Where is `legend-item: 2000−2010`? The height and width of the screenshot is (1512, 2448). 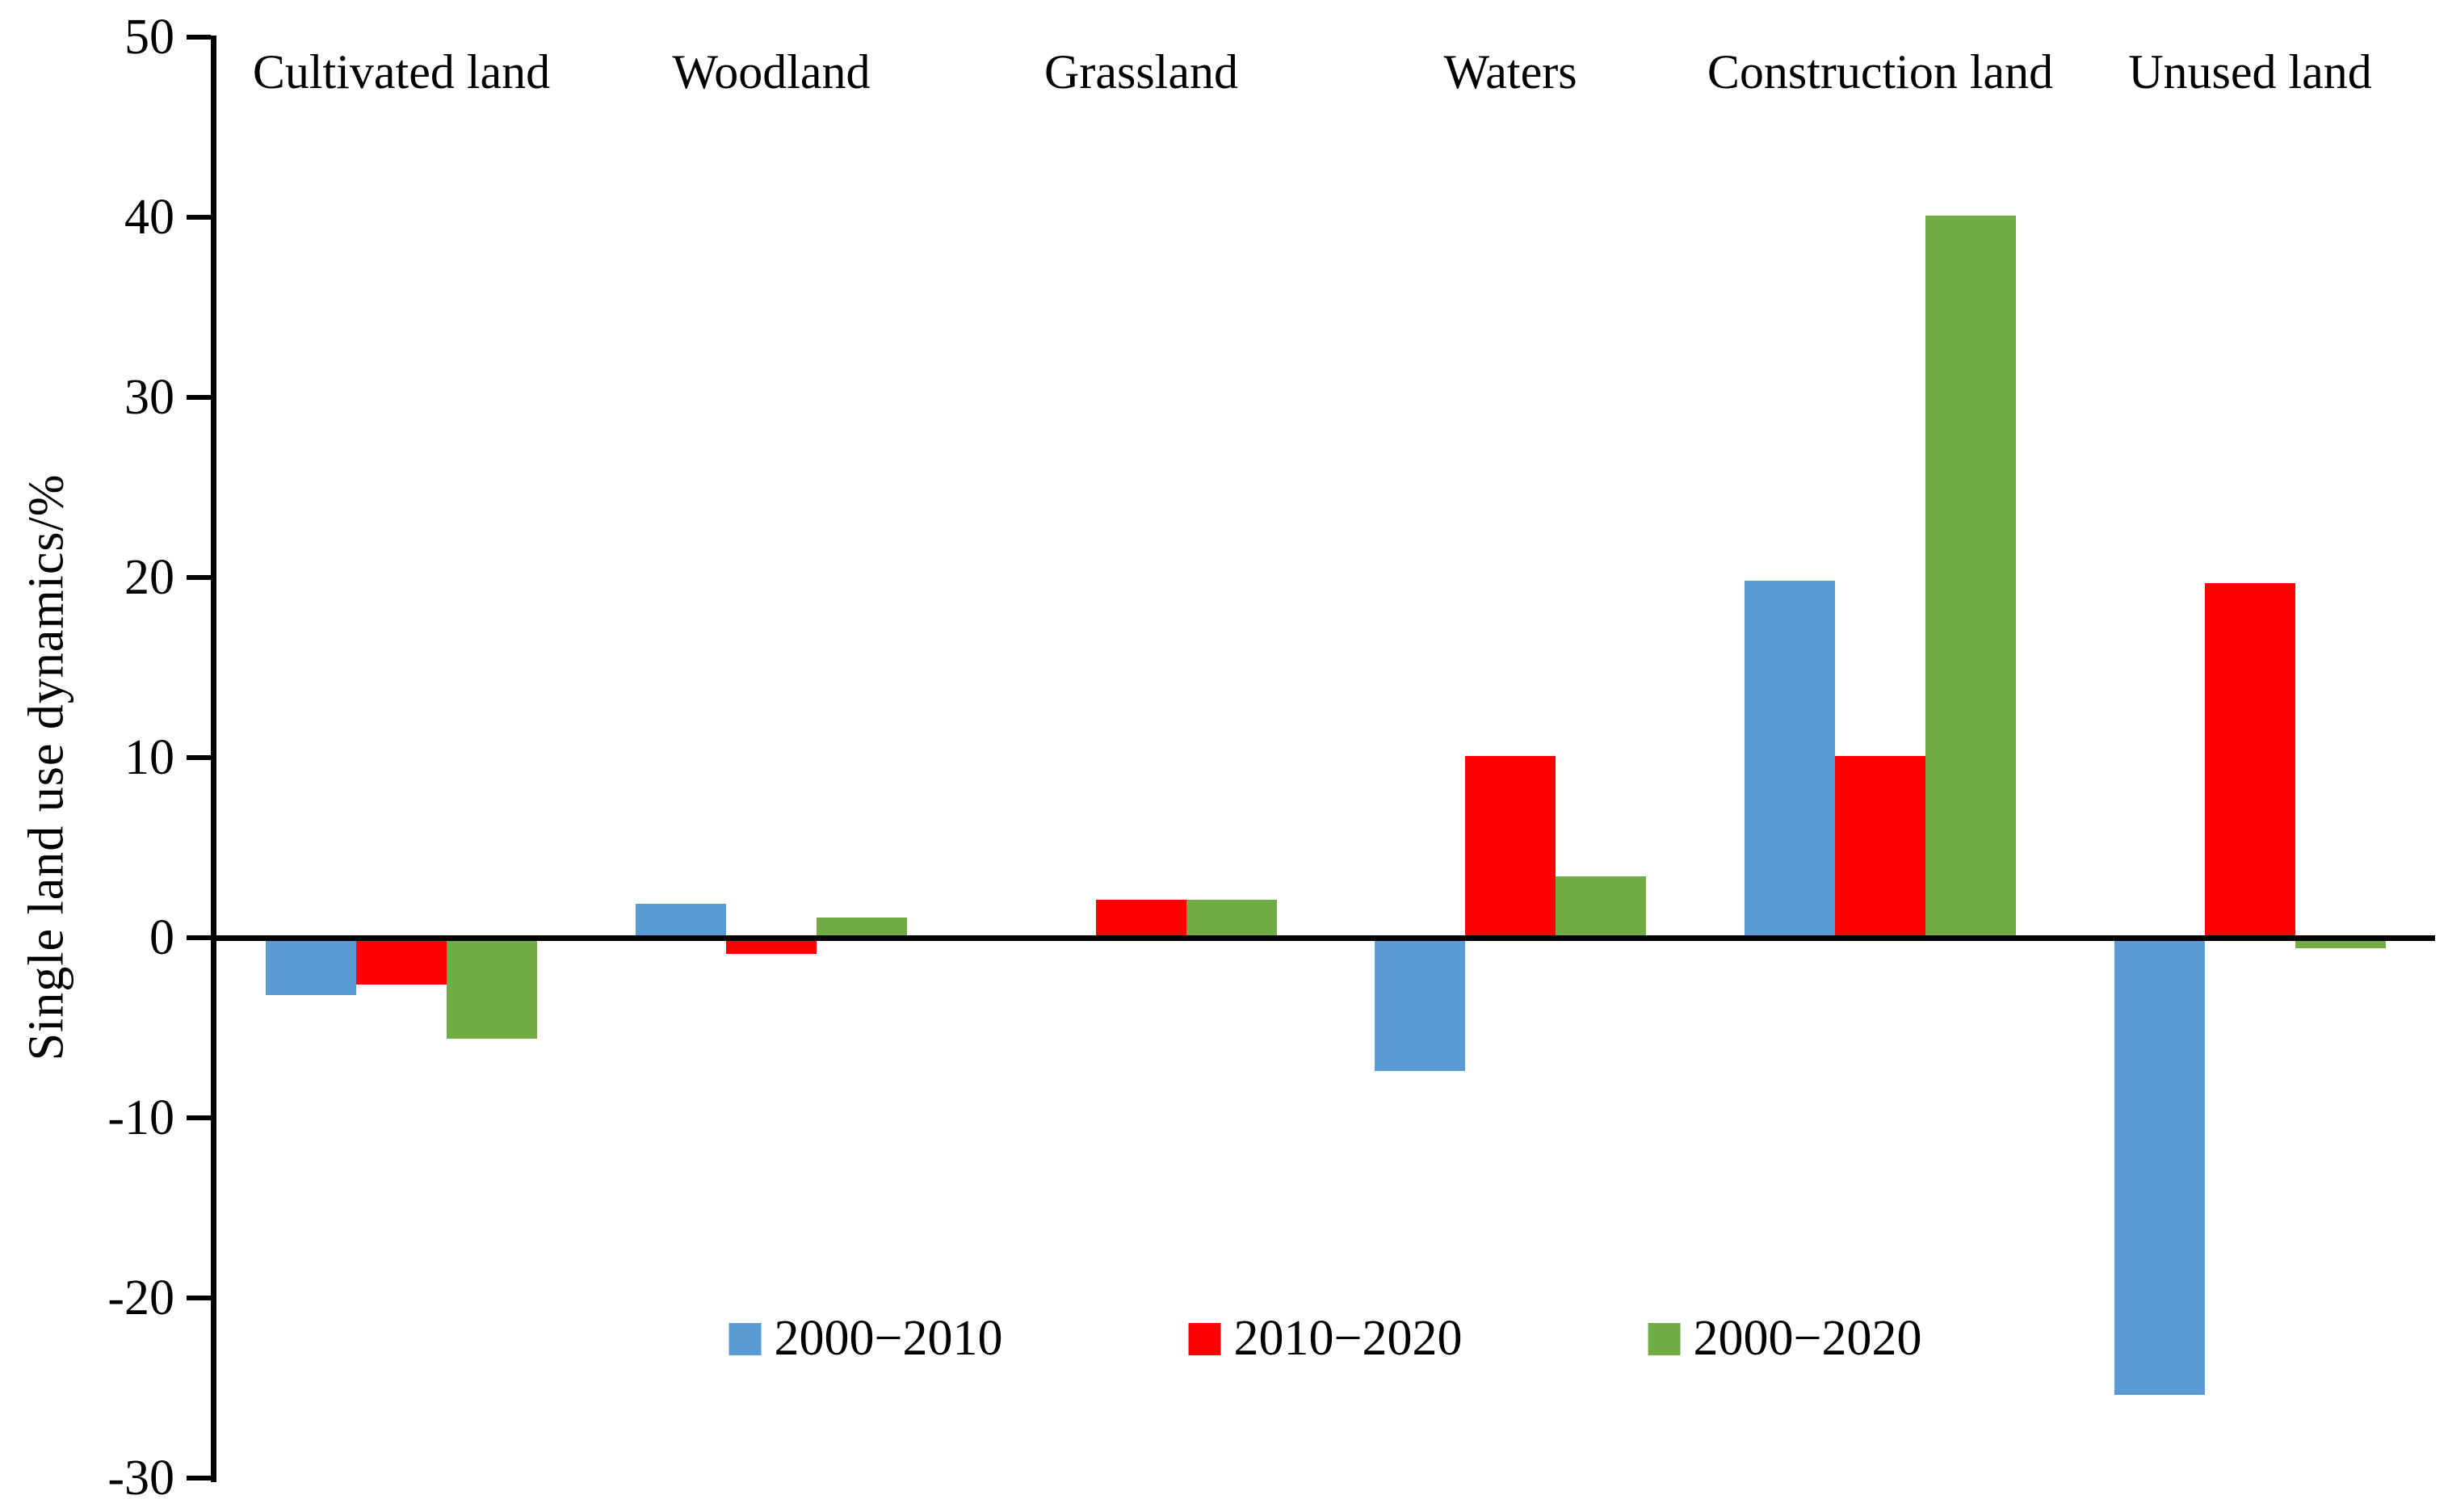 legend-item: 2000−2010 is located at coordinates (866, 1338).